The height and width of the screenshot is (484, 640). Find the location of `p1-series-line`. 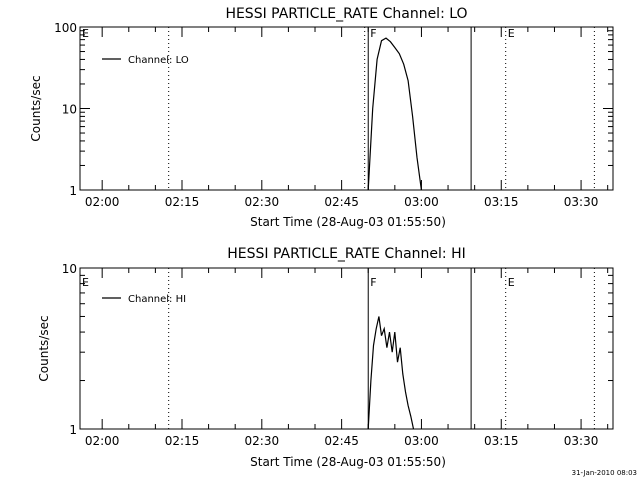

p1-series-line is located at coordinates (391, 373).